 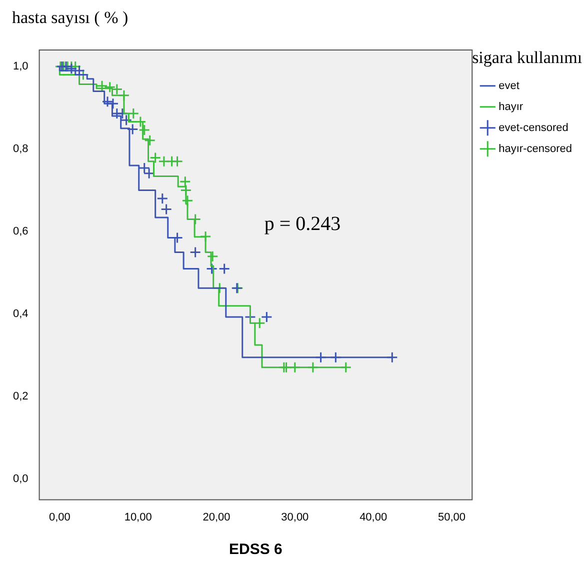 I want to click on y-tick-label: 0,2, so click(x=20, y=396).